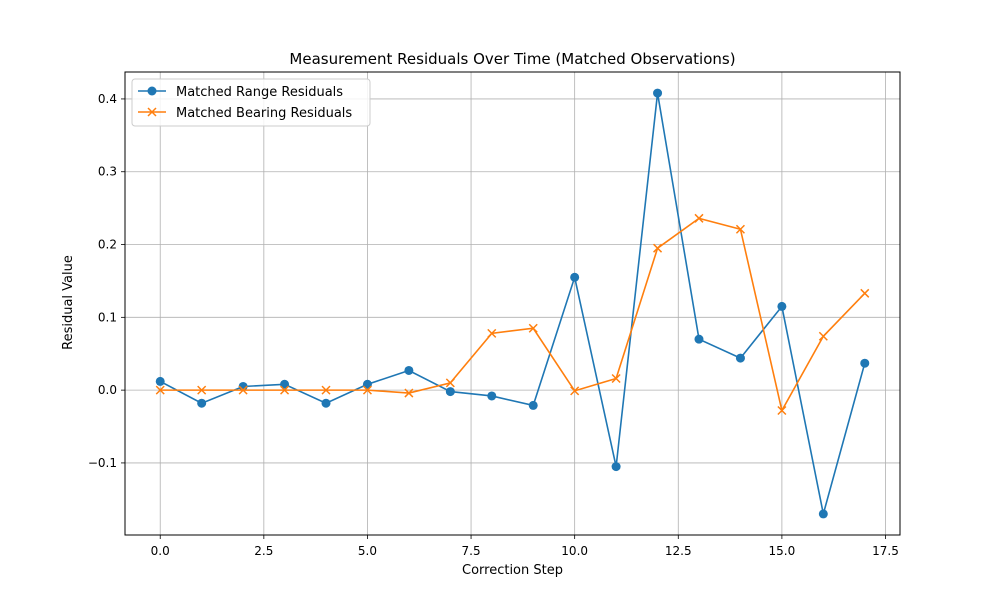 The width and height of the screenshot is (1000, 600). Describe the element at coordinates (512, 570) in the screenshot. I see `x-axis-label: Correction Step` at that location.